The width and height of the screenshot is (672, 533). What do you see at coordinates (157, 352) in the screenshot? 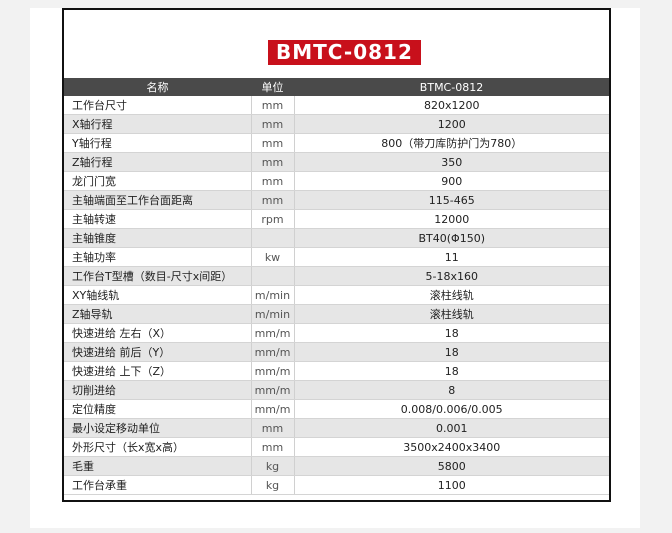
I see `spec-name: 快速进给 前后（Y）` at bounding box center [157, 352].